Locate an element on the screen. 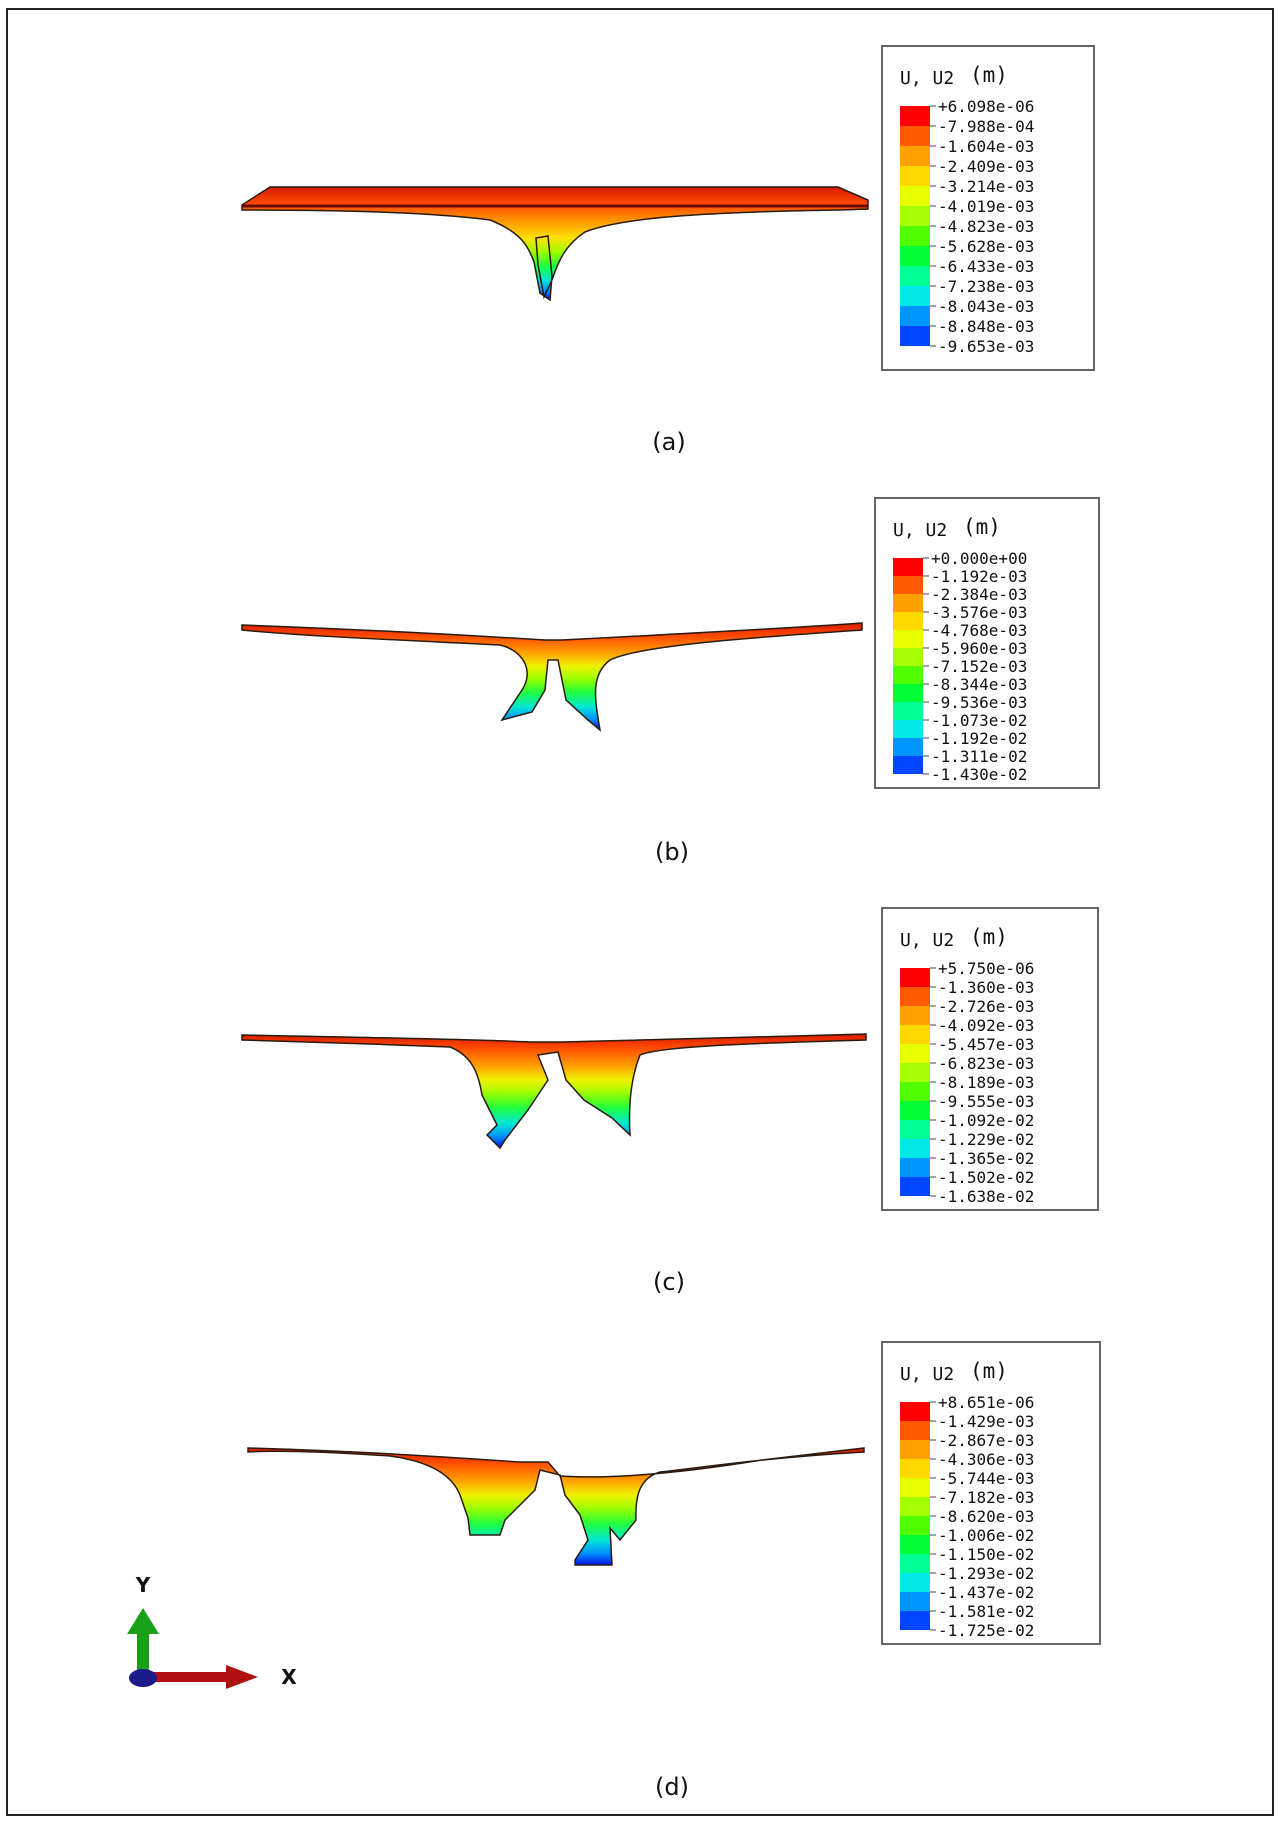 The width and height of the screenshot is (1281, 1821). legend-level-label: -4.306e-03 is located at coordinates (986, 1459).